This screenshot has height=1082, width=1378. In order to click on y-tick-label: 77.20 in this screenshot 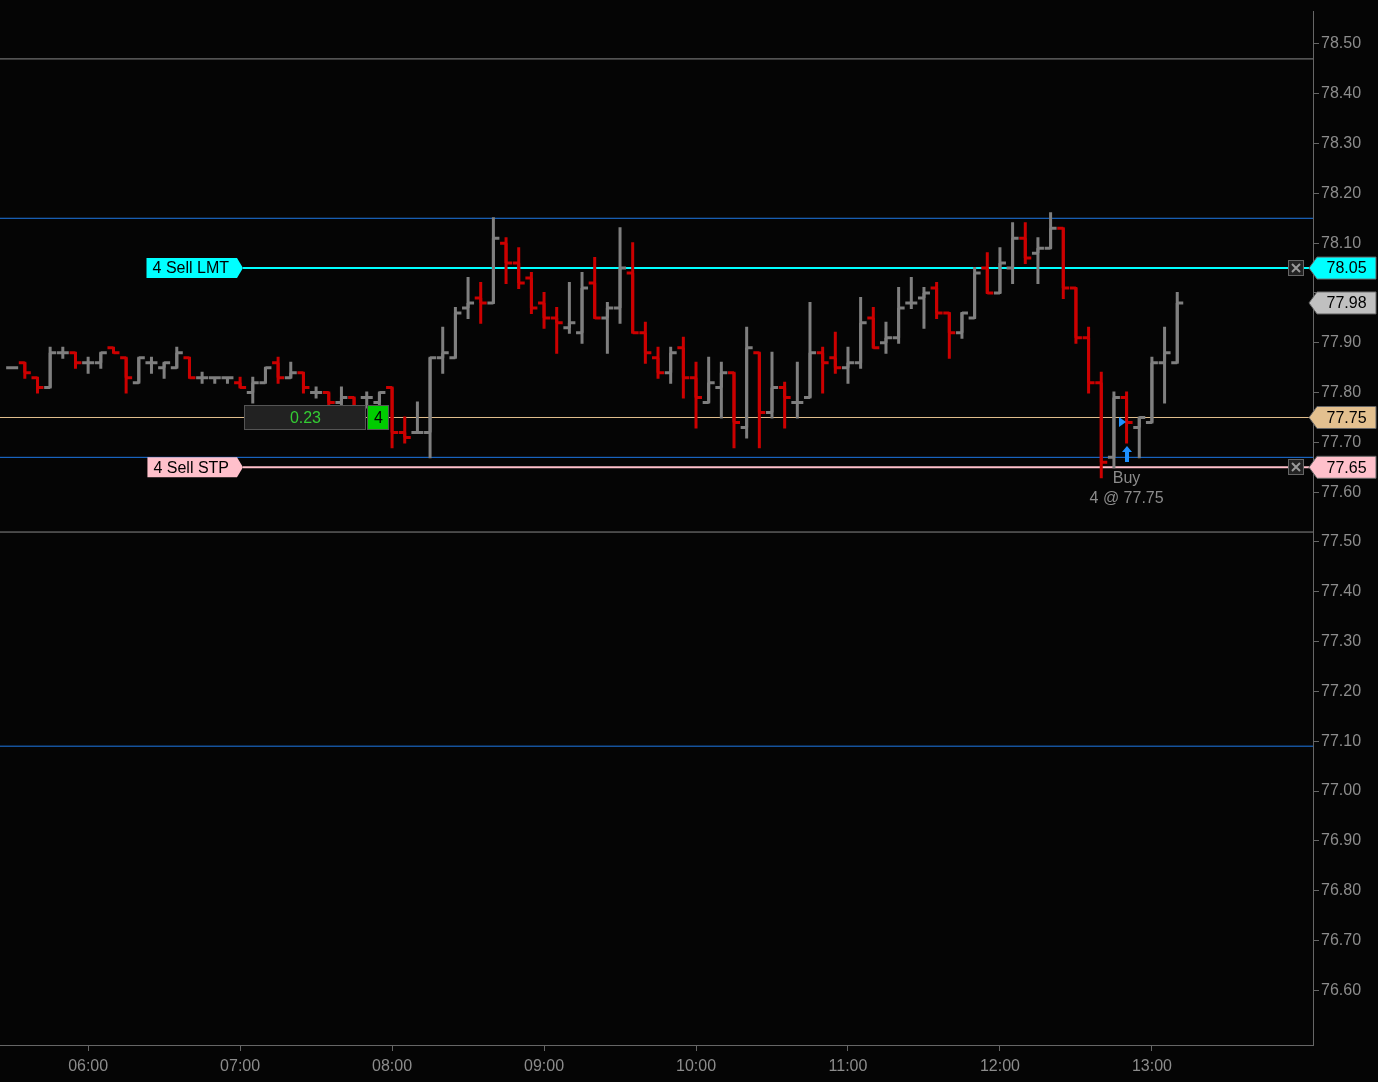, I will do `click(1341, 690)`.